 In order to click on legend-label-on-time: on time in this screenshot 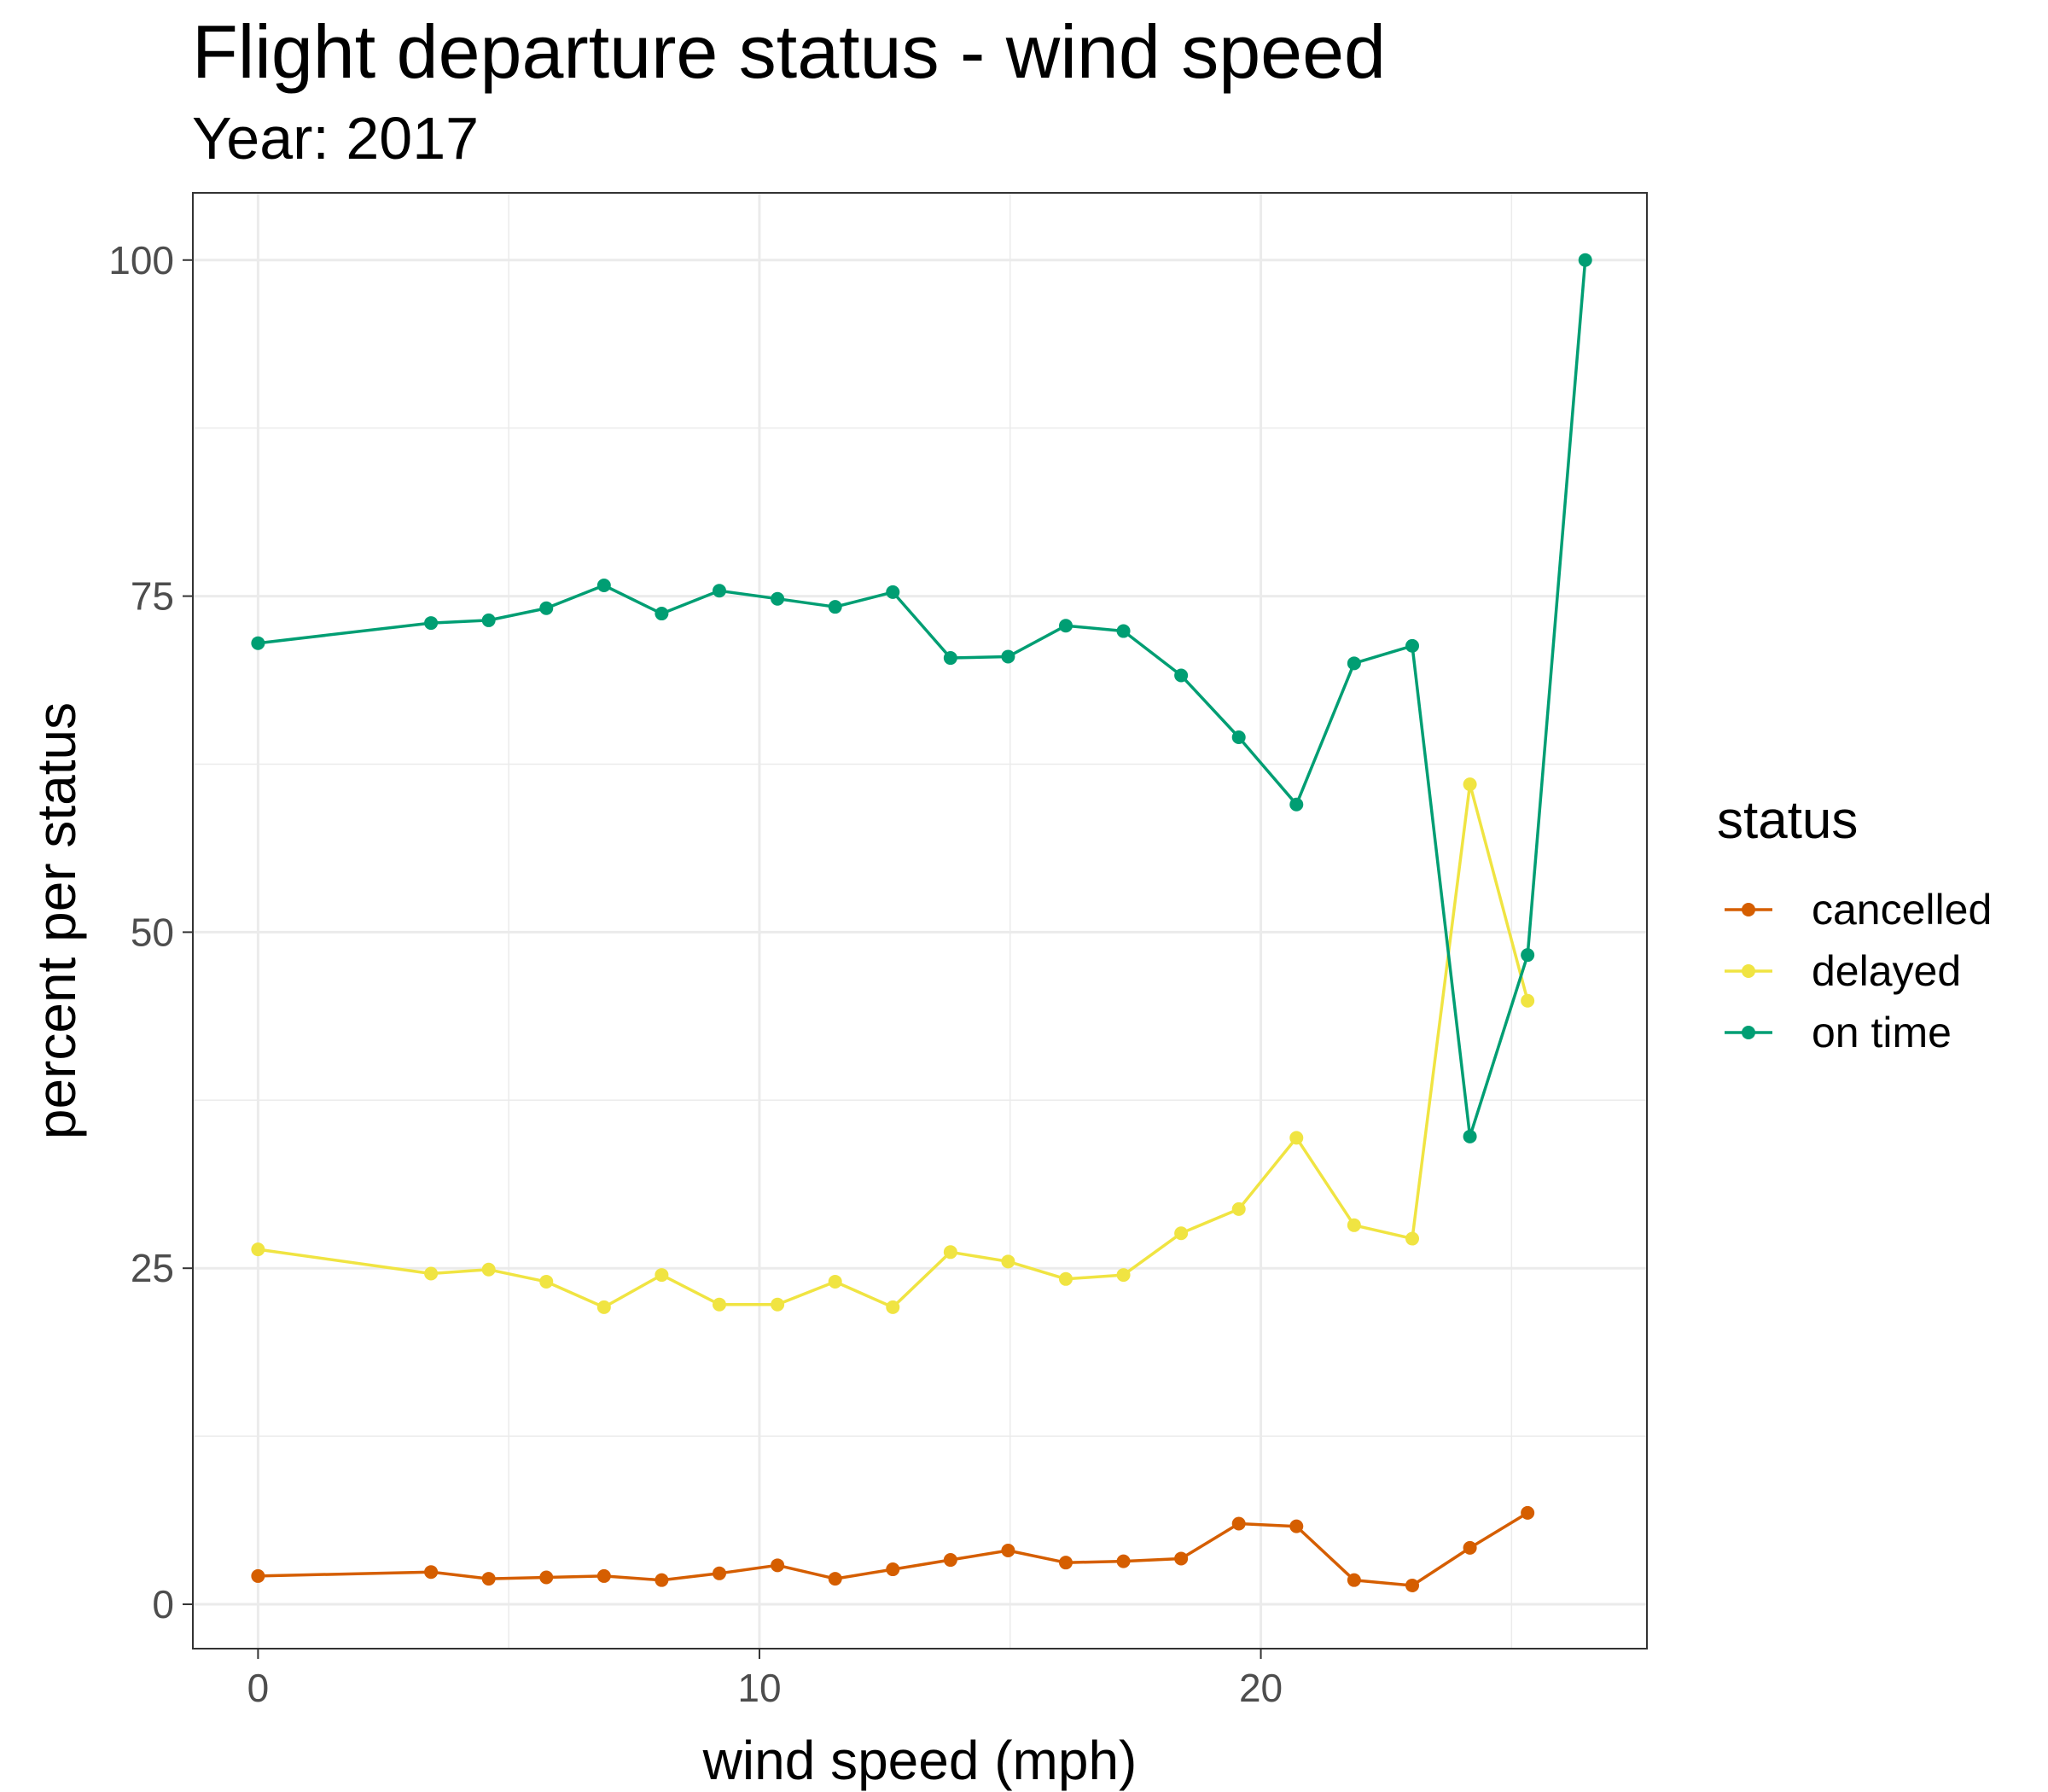, I will do `click(1882, 1032)`.